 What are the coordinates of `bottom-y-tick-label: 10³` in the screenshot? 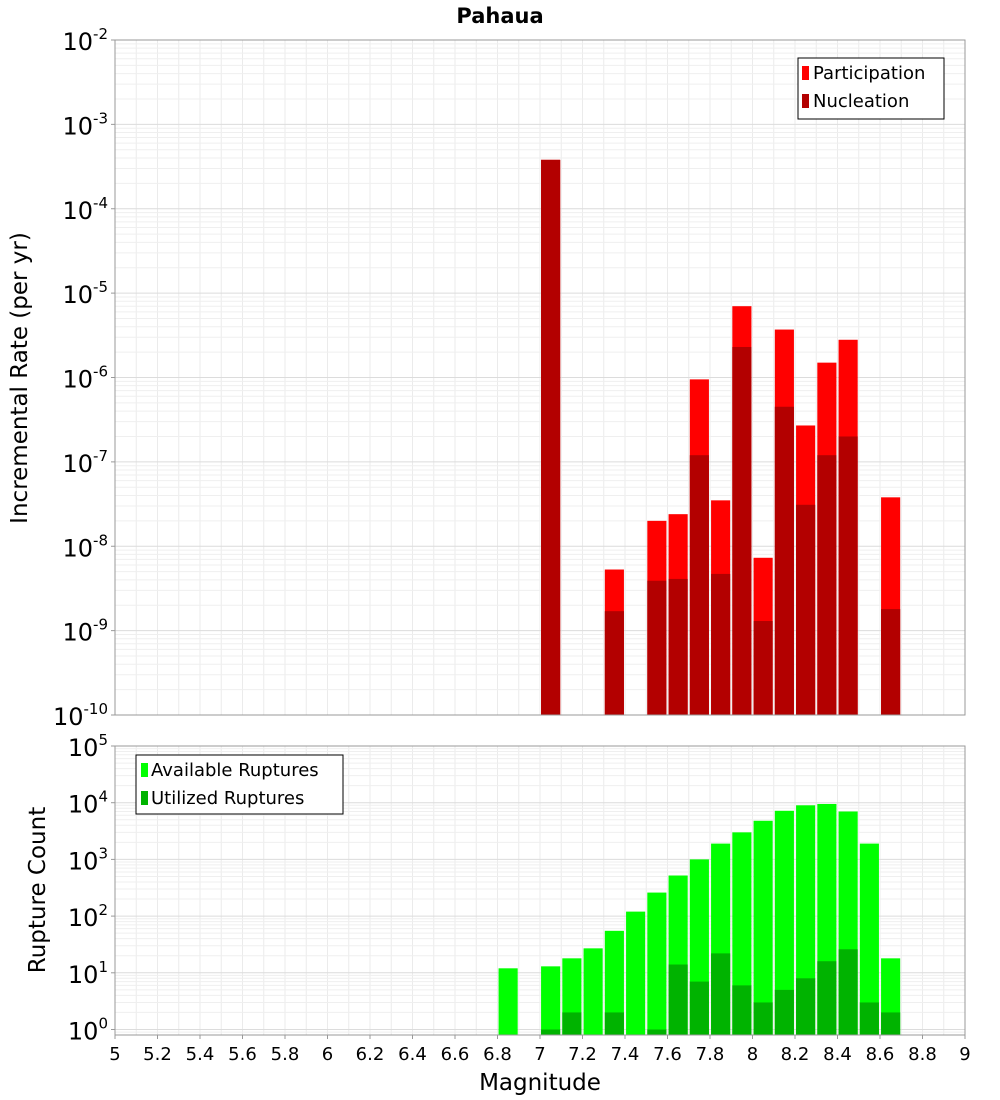 It's located at (88, 859).